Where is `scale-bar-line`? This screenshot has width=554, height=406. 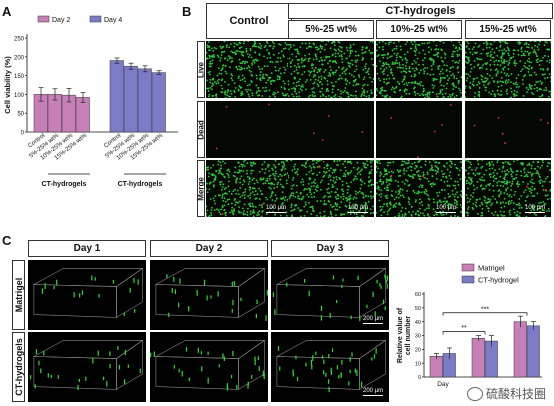
scale-bar-line is located at coordinates (276, 212).